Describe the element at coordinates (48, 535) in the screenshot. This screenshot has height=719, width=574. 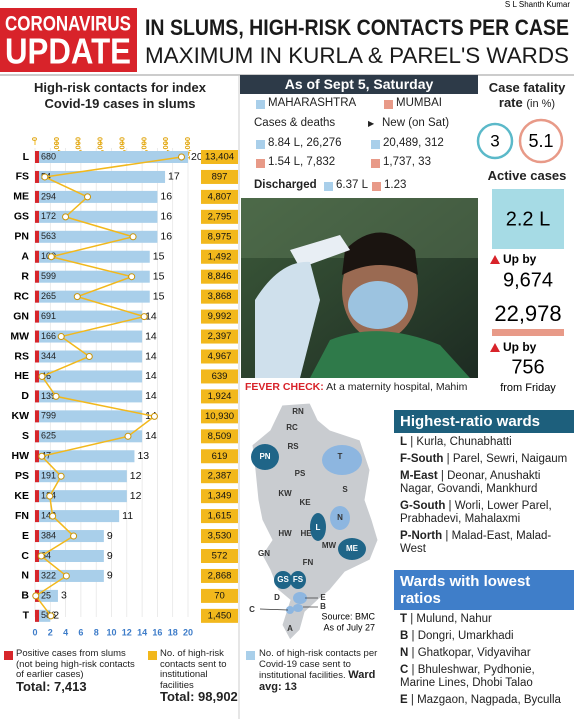
I see `positive-label: 384` at that location.